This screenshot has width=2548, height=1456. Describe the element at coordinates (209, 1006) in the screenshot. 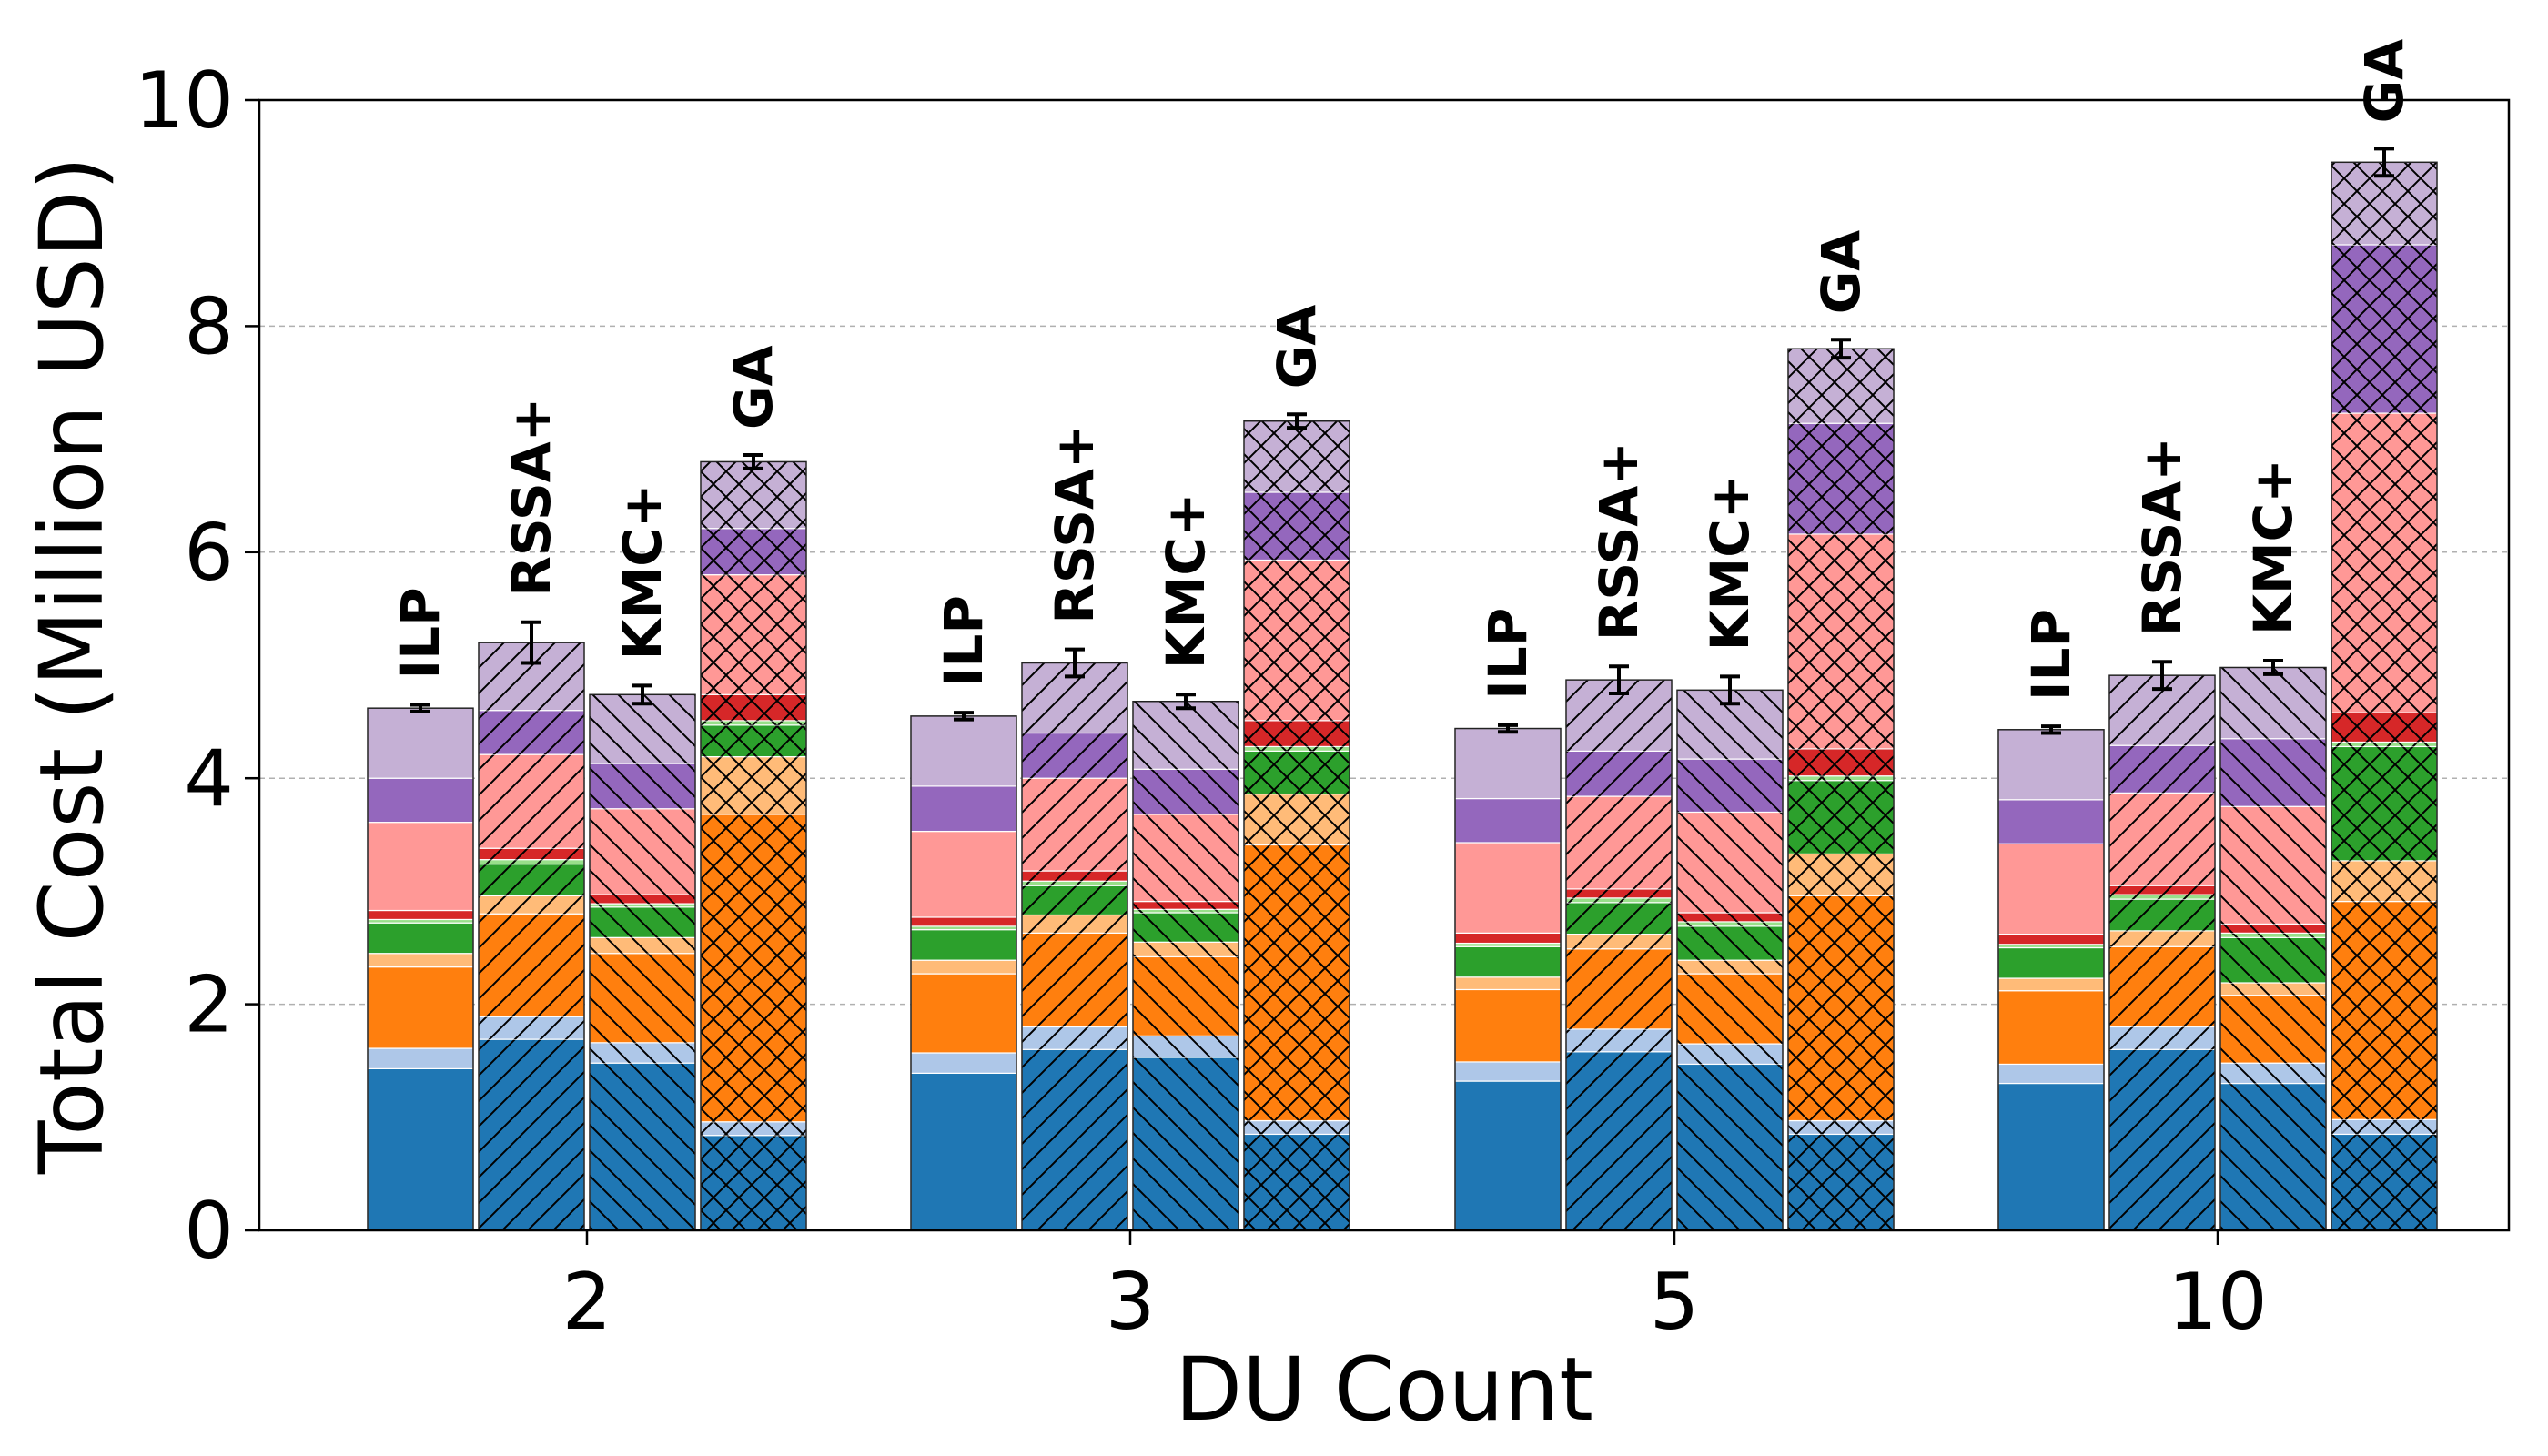

I see `y-tick-label: 2` at that location.